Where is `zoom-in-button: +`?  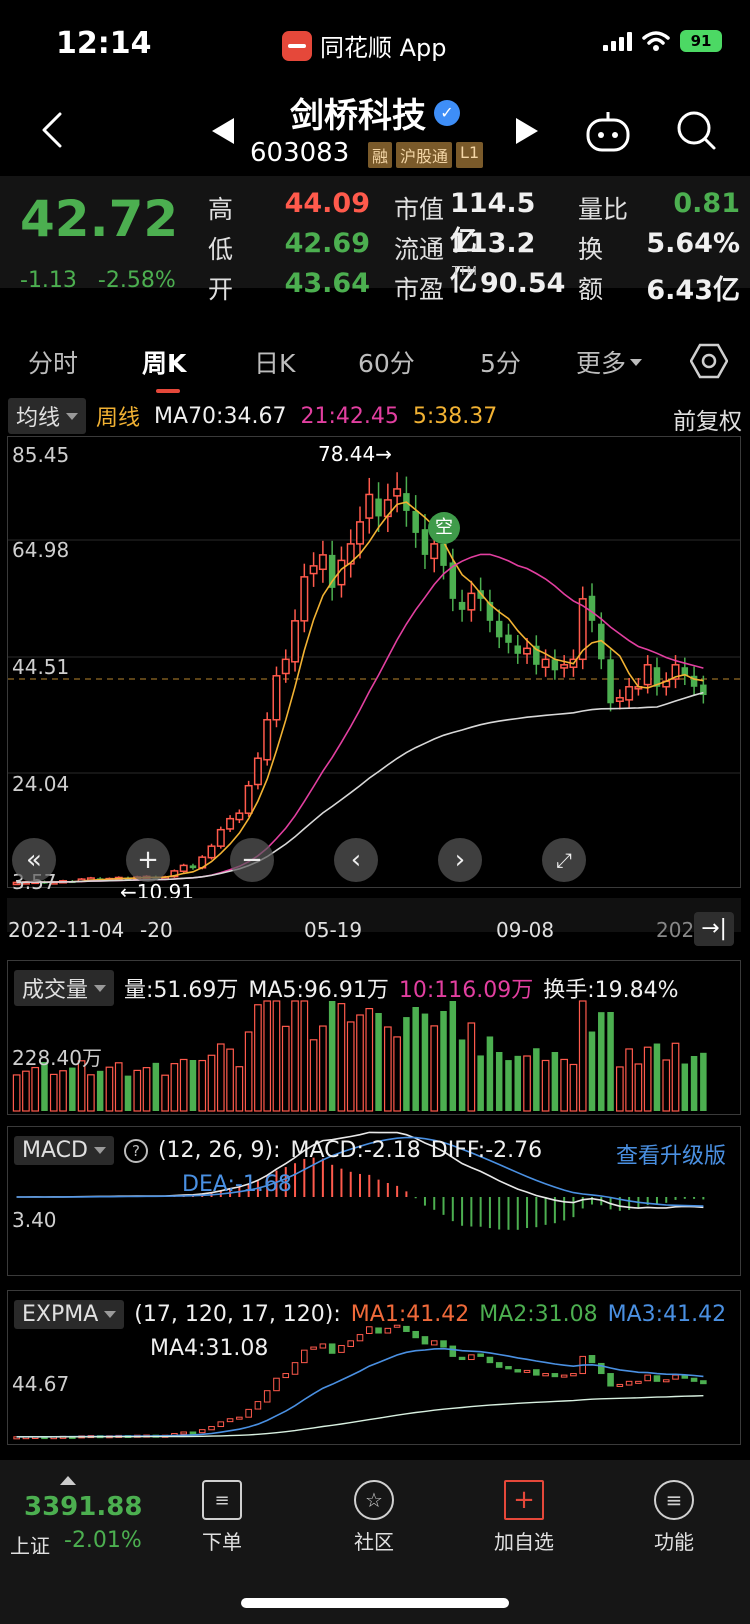 zoom-in-button: + is located at coordinates (148, 860).